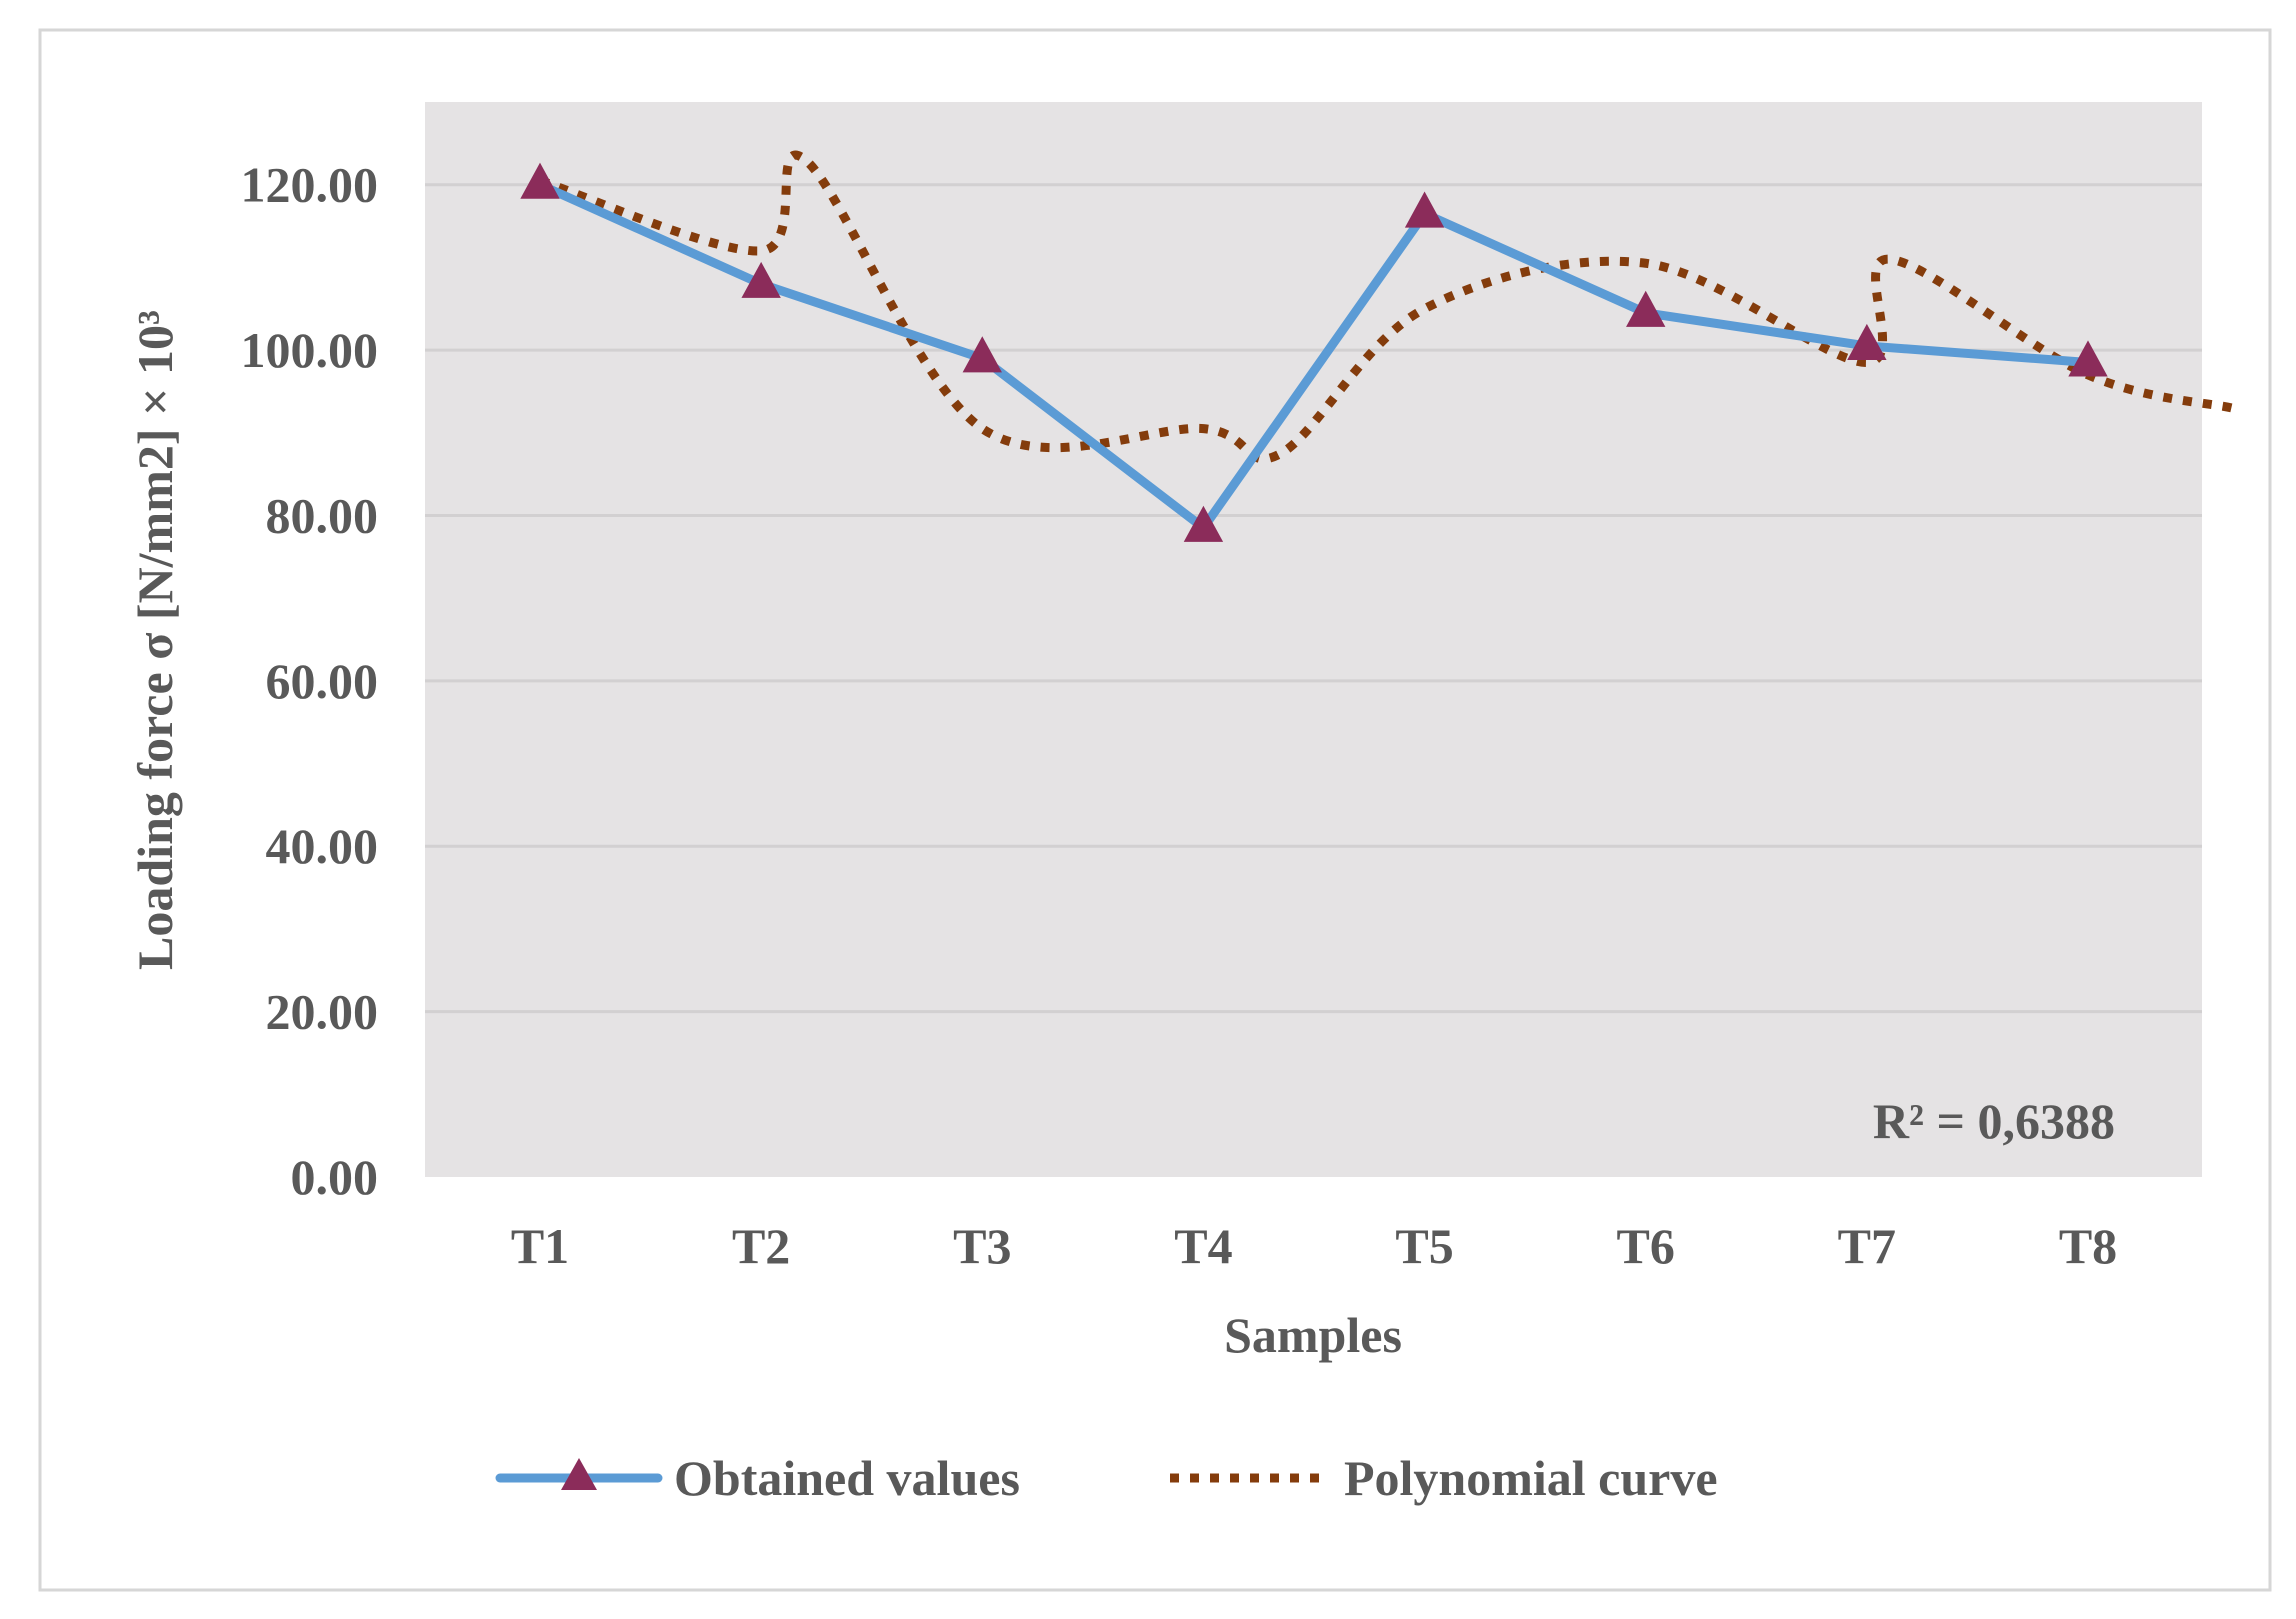 The height and width of the screenshot is (1619, 2296). Describe the element at coordinates (1106, 1478) in the screenshot. I see `legend: Obtained values Polynomial curve` at that location.